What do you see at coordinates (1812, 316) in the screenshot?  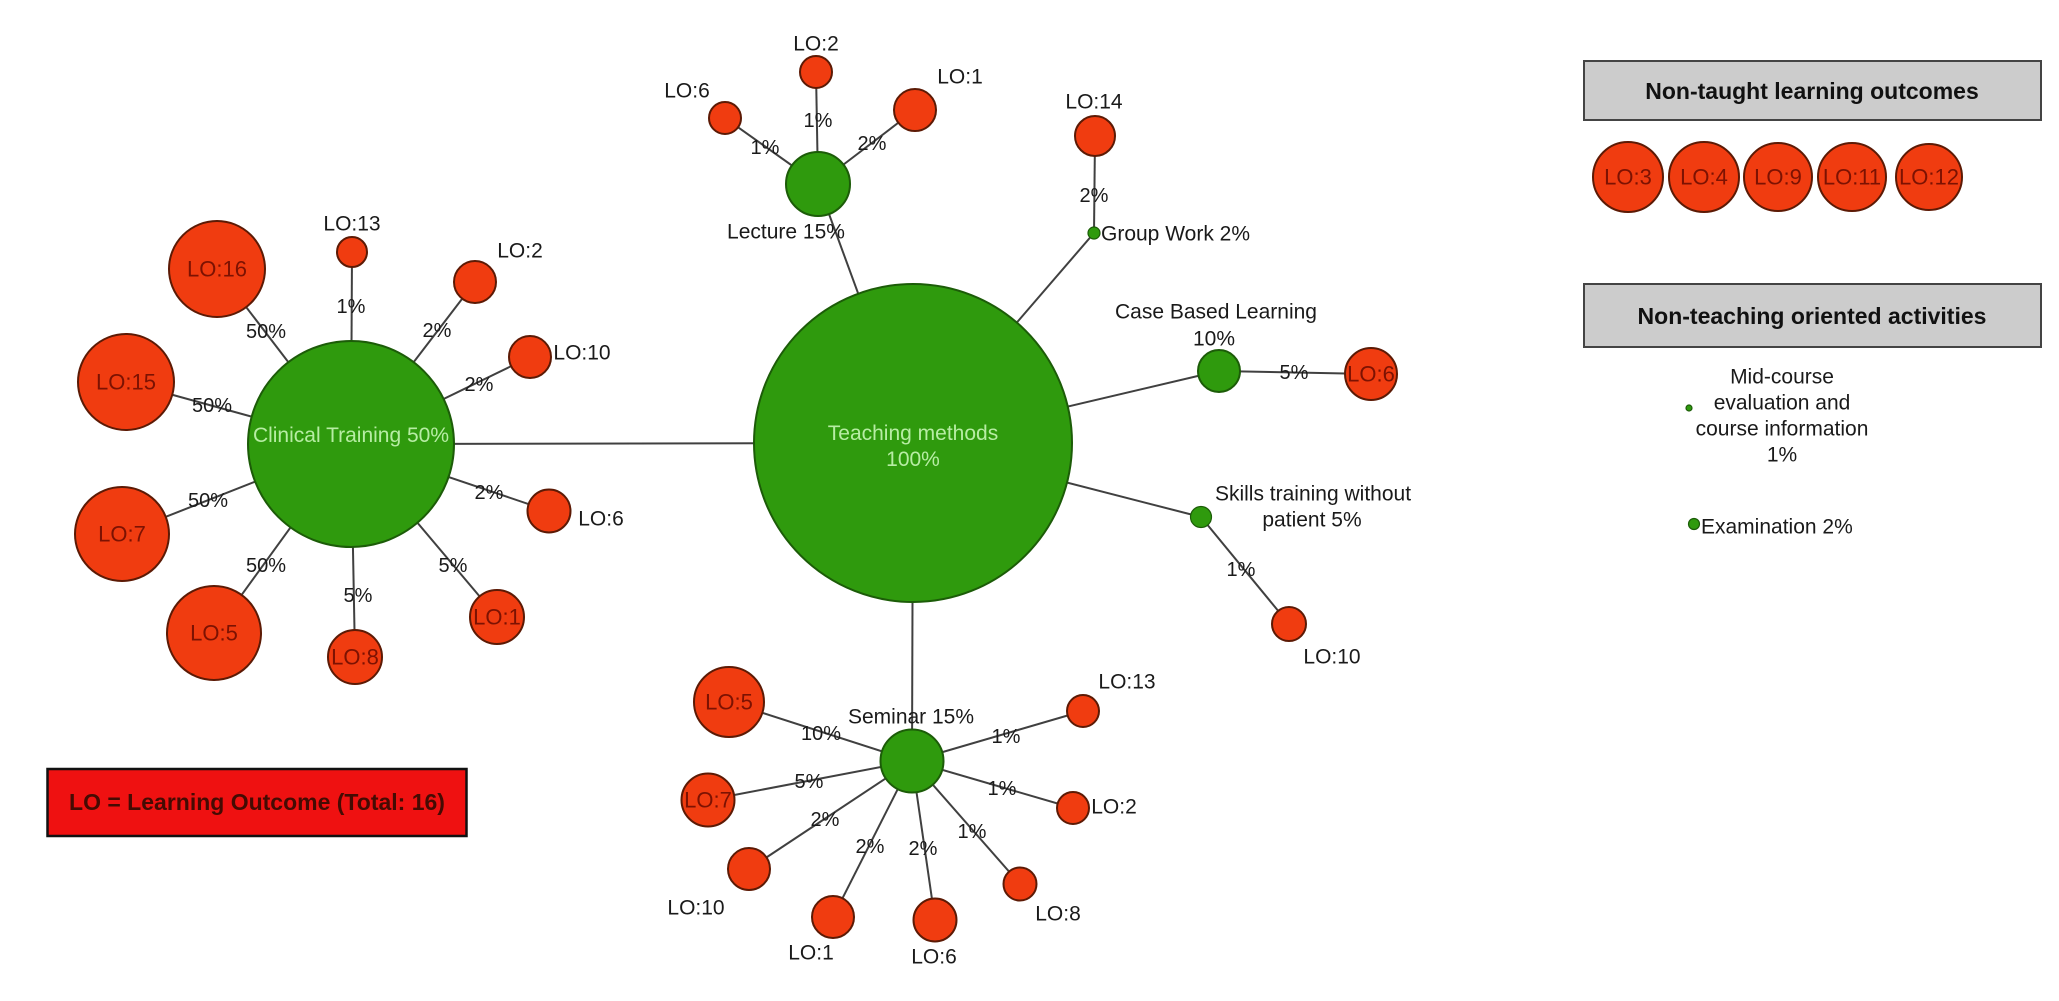 I see `svg-text:Non-teaching oriented activiti: Non-teaching oriented activities` at bounding box center [1812, 316].